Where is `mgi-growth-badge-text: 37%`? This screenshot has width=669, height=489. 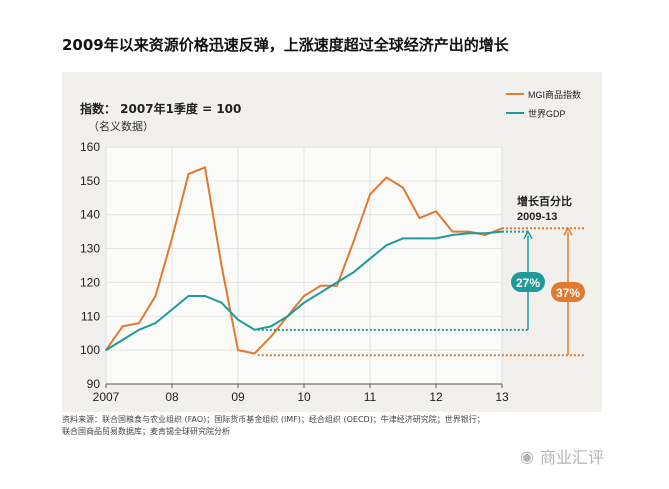
mgi-growth-badge-text: 37% is located at coordinates (568, 293).